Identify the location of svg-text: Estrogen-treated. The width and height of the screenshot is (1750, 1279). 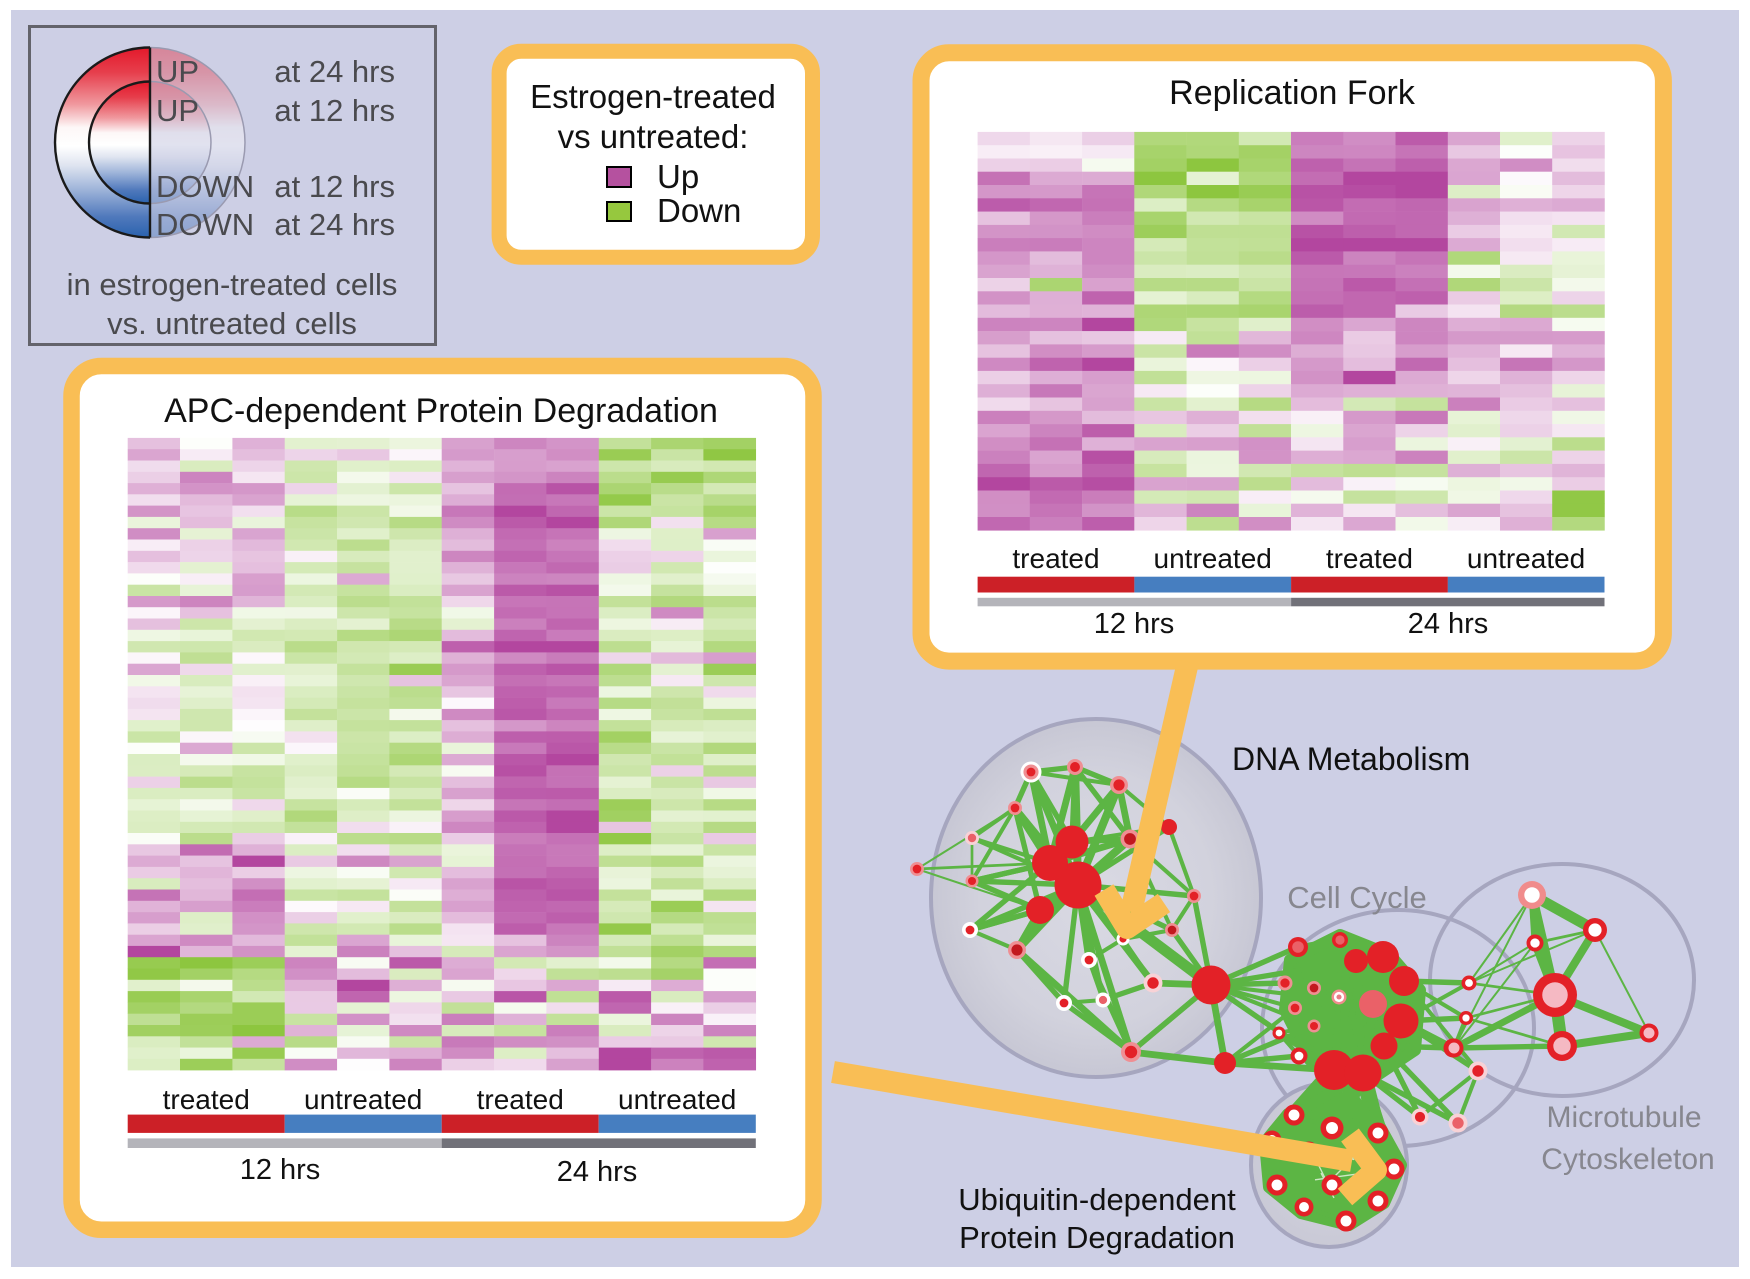
(653, 96).